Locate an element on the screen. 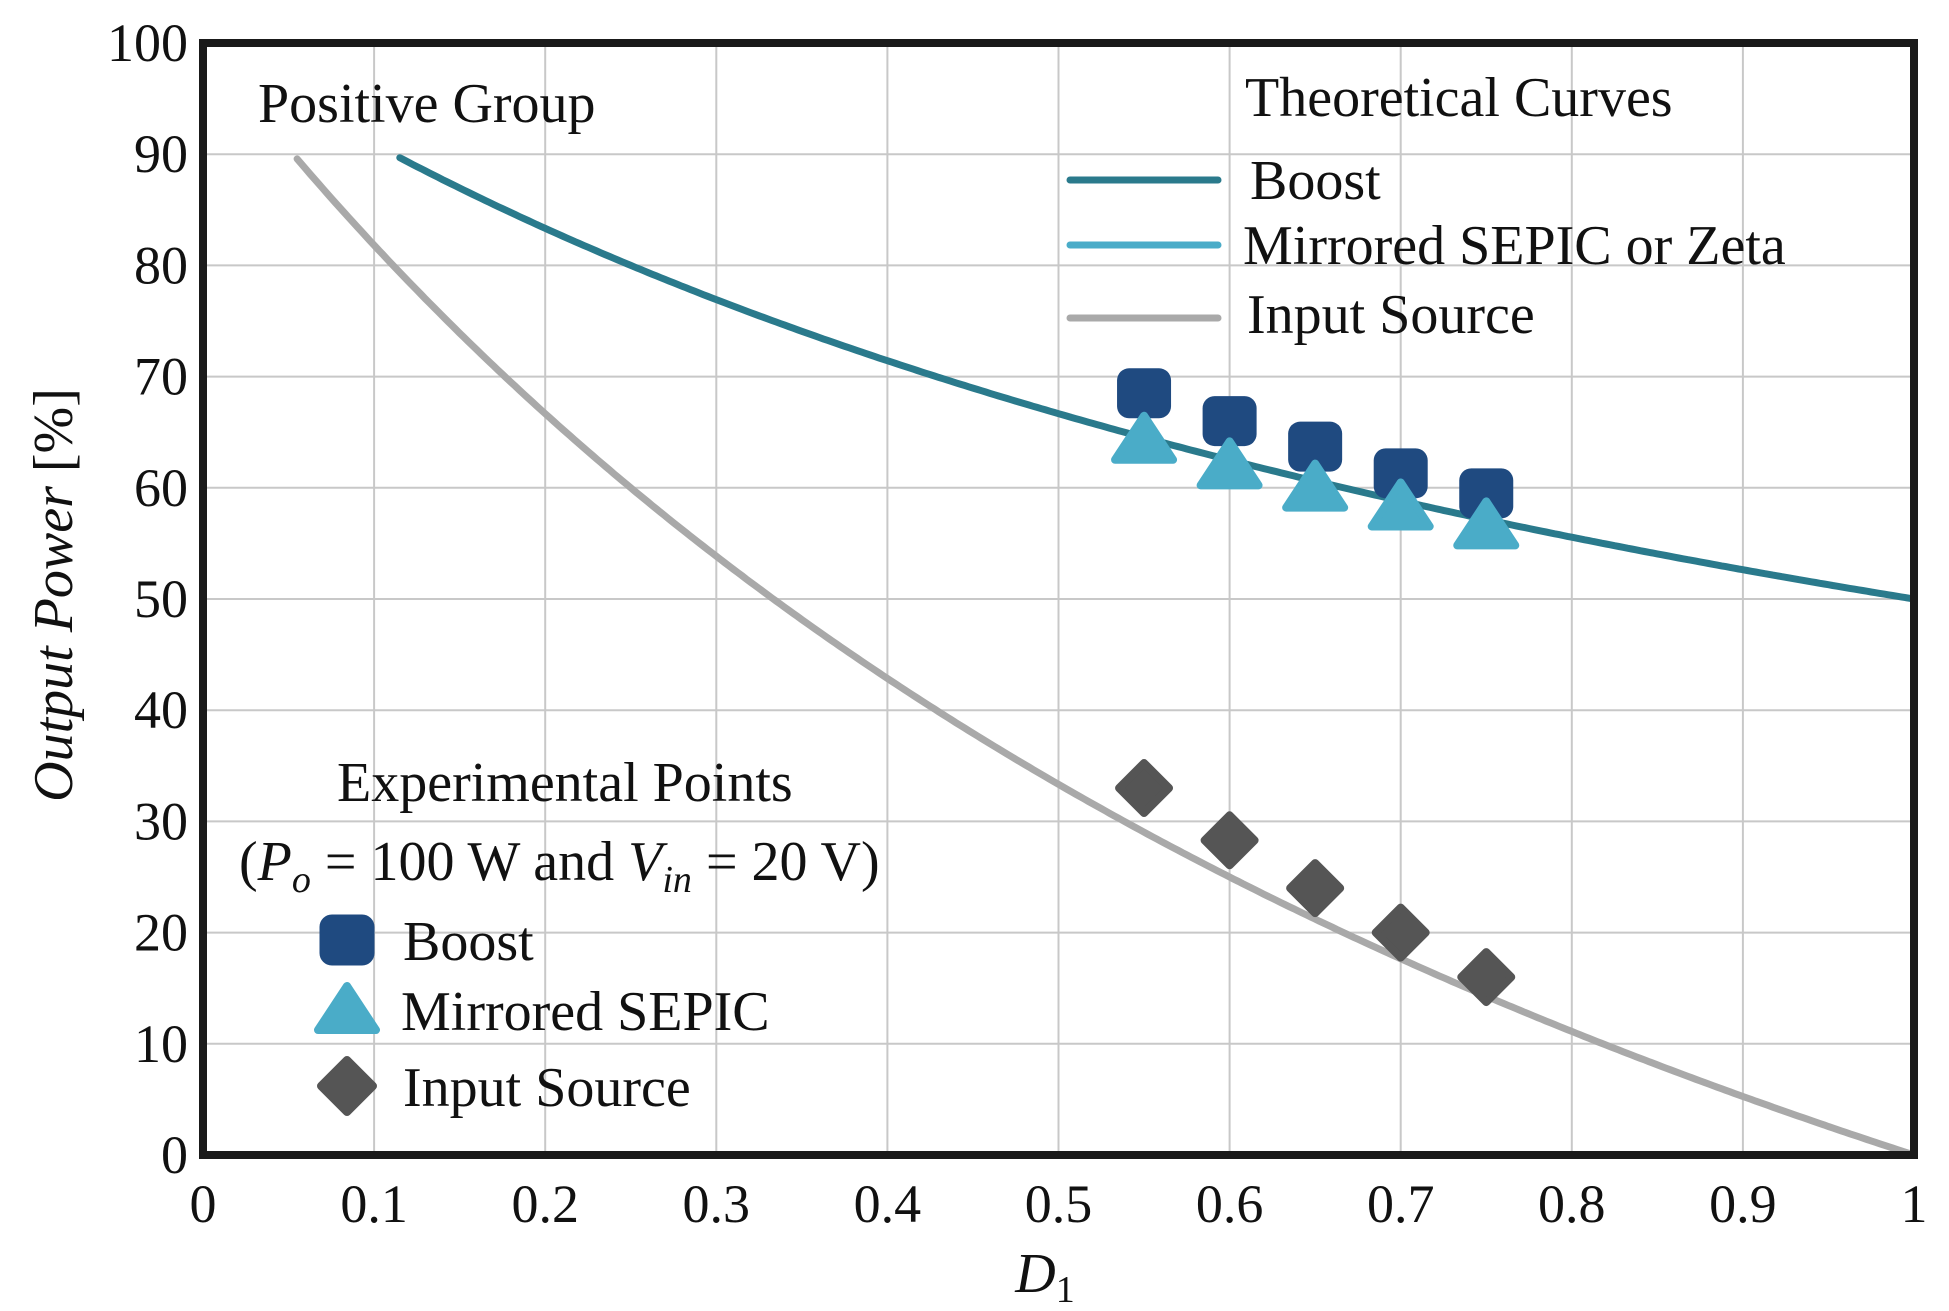  x-tick-label: 0.4 is located at coordinates (888, 1204).